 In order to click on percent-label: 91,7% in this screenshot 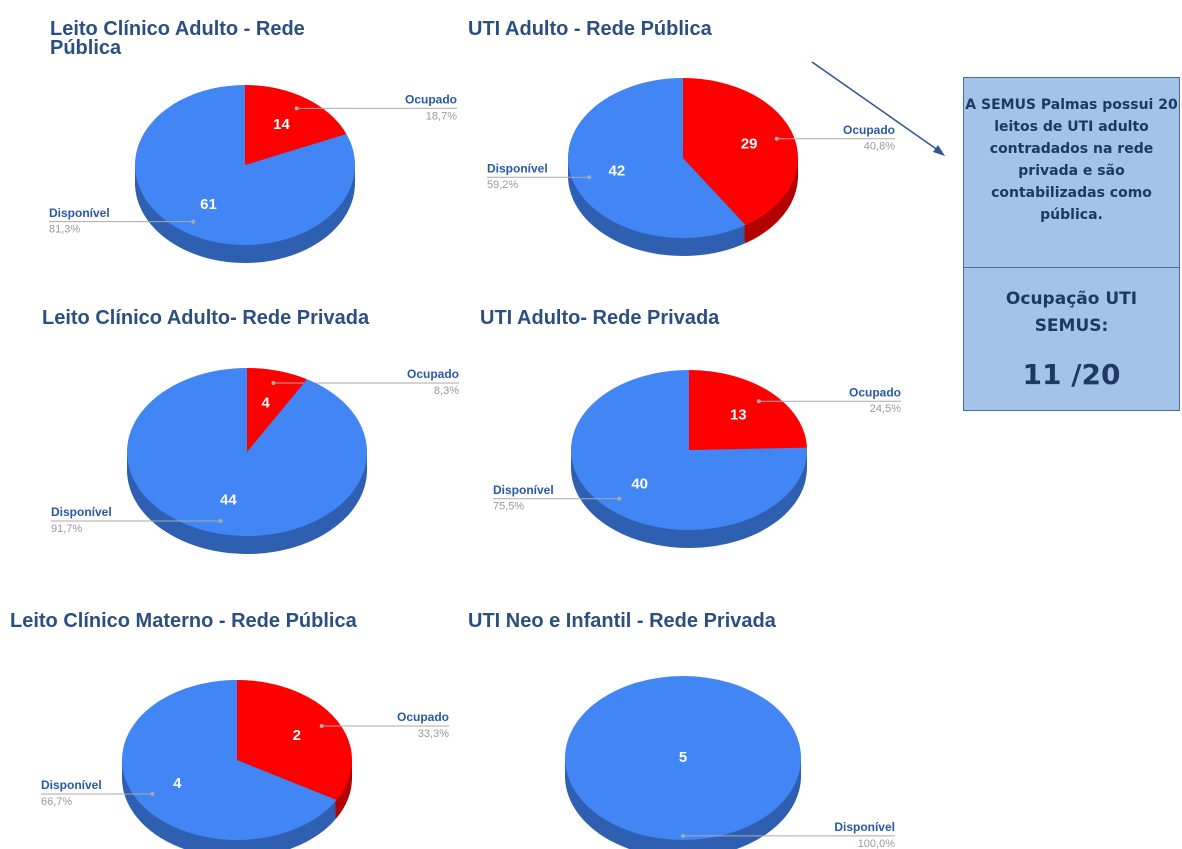, I will do `click(66, 529)`.